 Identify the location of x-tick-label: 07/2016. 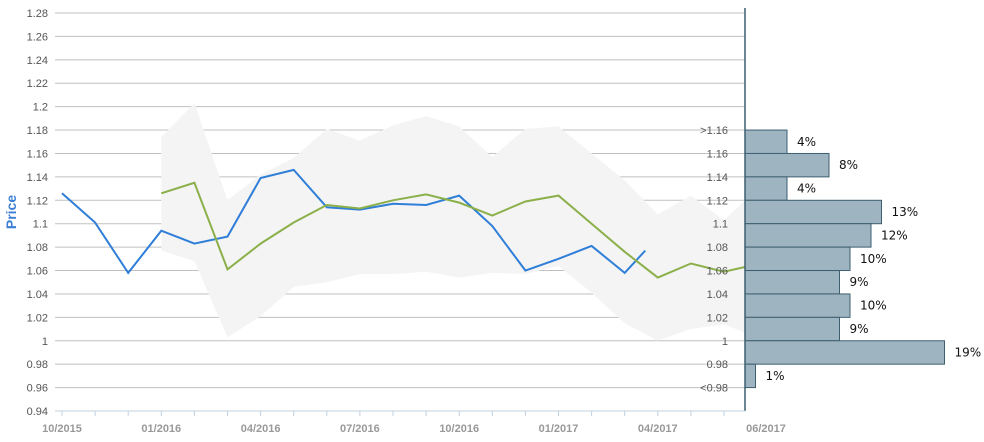
(360, 429).